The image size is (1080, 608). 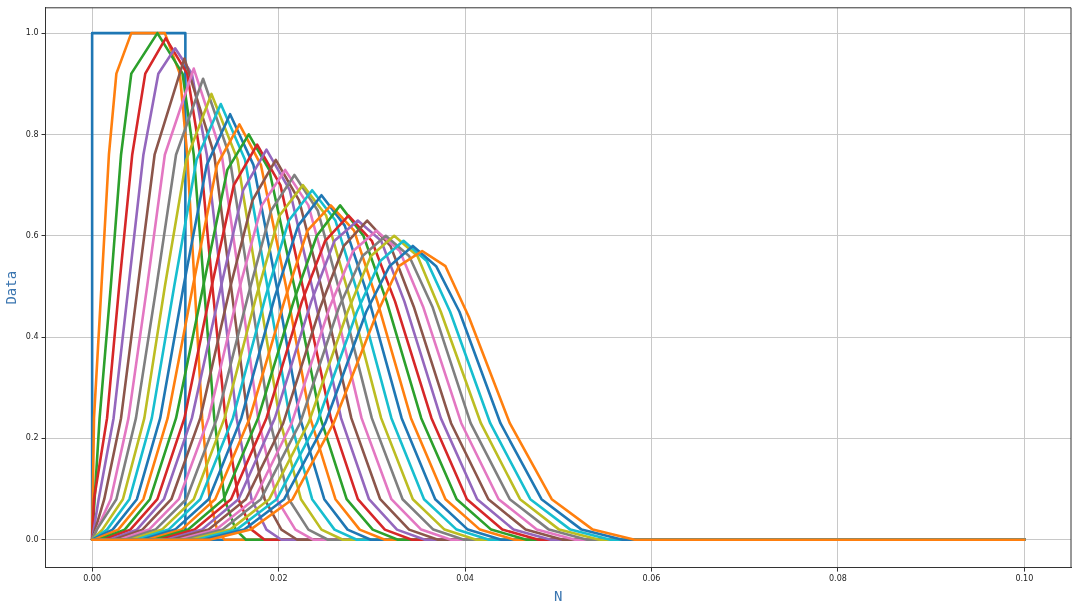 What do you see at coordinates (32, 337) in the screenshot?
I see `y-tick-label: 0.4` at bounding box center [32, 337].